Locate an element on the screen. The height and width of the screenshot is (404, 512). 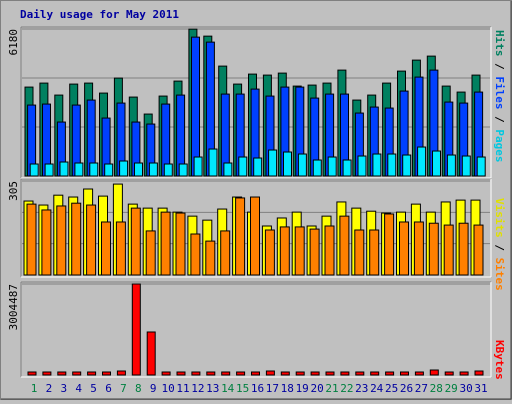
x-tick-label: 6 is located at coordinates (108, 388).